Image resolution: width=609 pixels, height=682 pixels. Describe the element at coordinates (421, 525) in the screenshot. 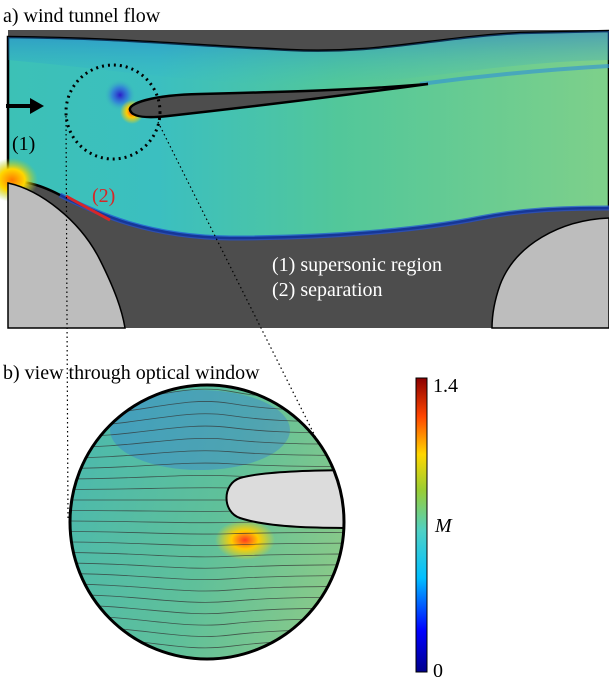

I see `colorbar-ramp` at that location.